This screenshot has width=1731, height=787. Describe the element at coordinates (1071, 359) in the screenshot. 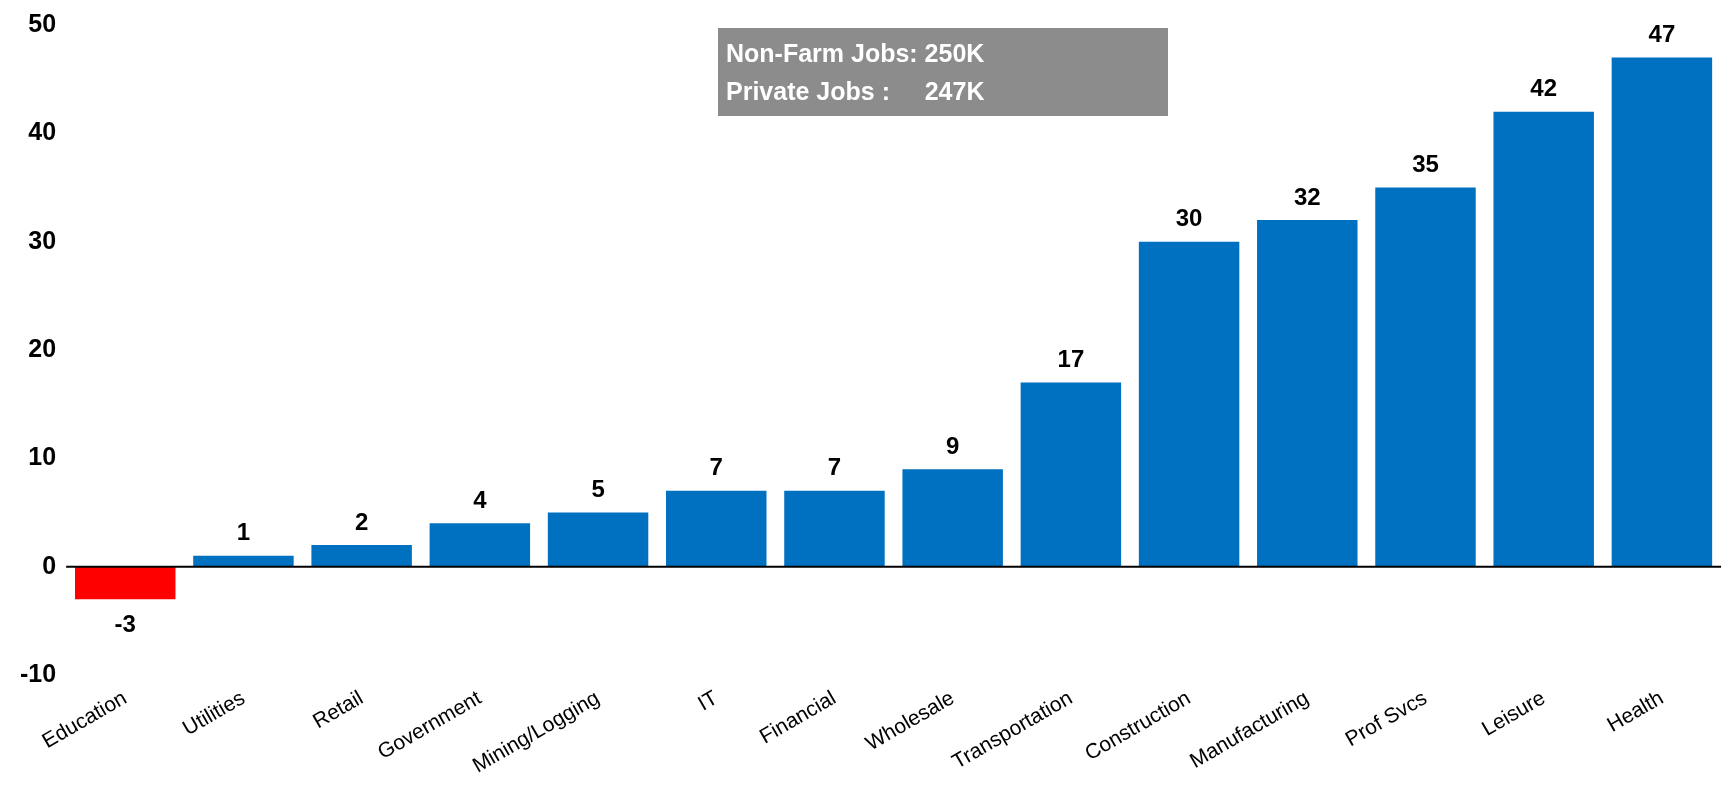

I see `data-label: 17` at that location.